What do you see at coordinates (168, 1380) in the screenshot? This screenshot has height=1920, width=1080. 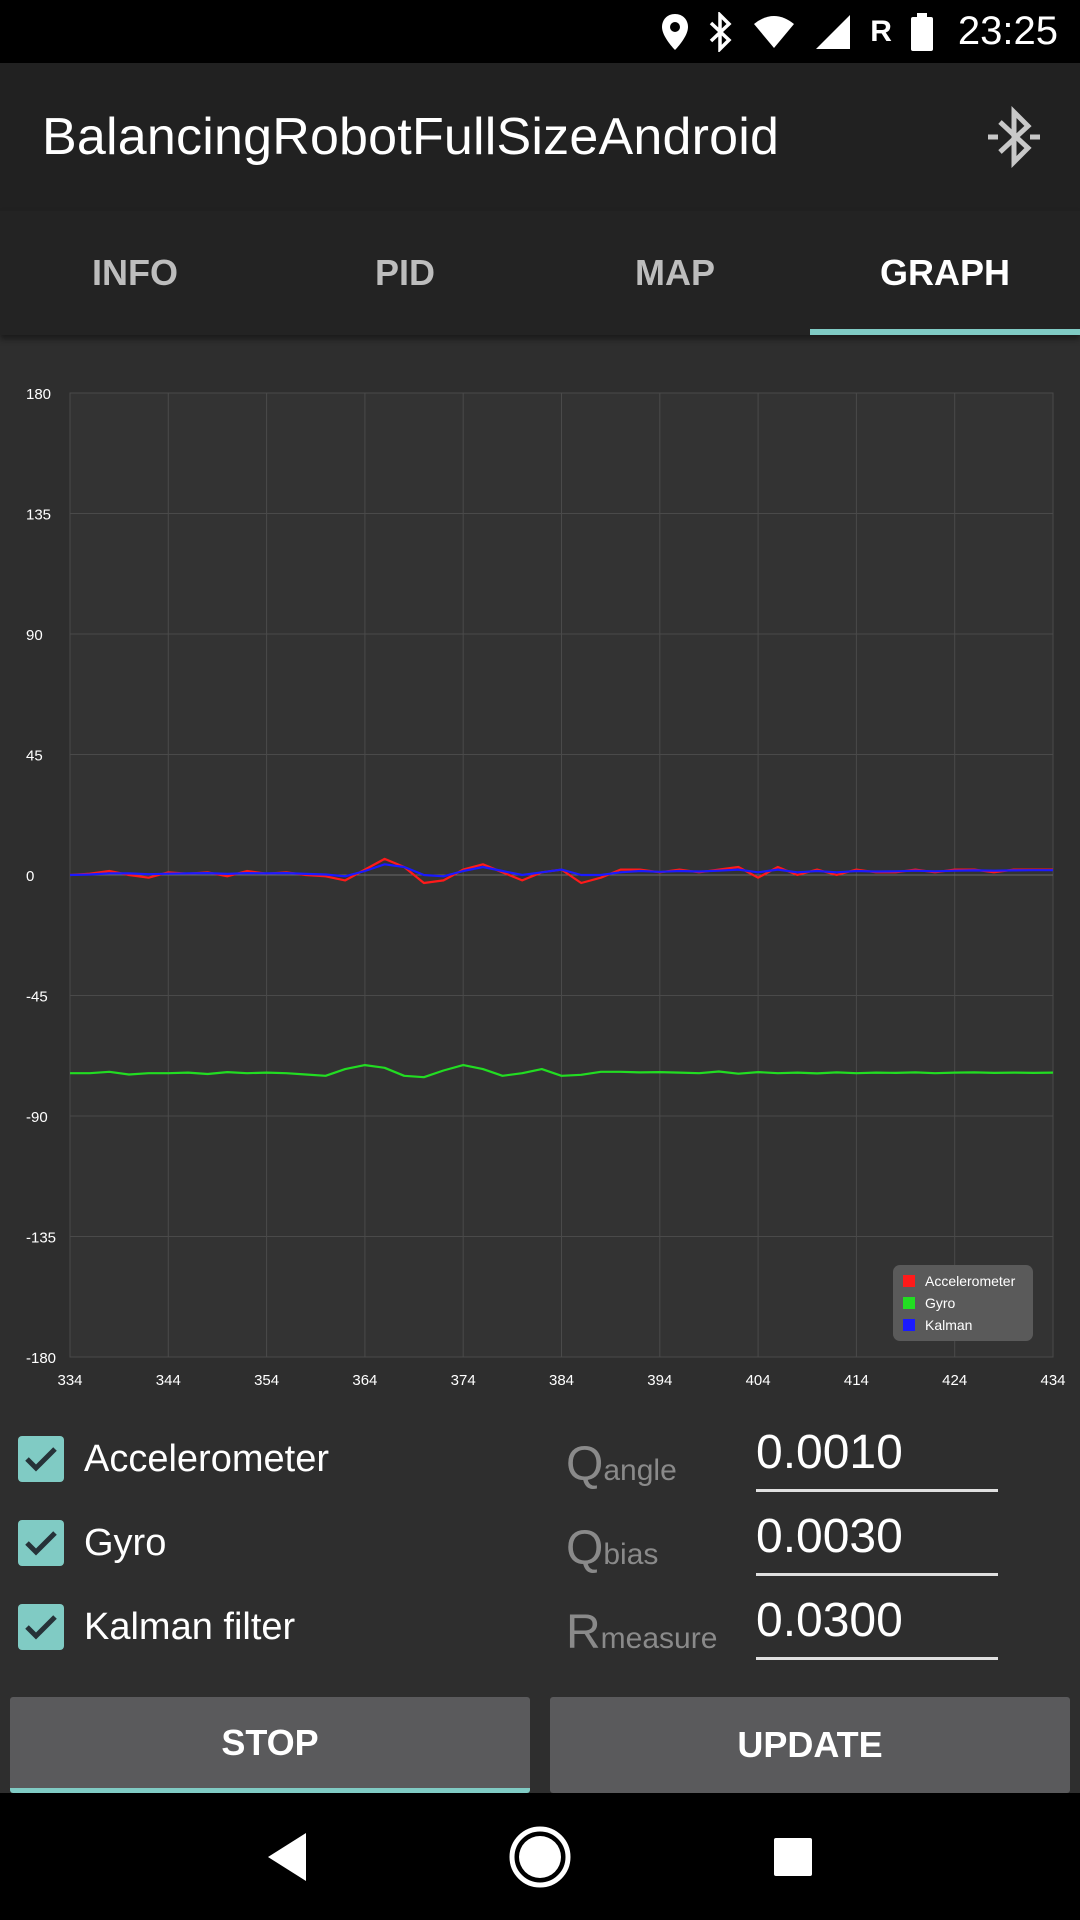 I see `x-tick-label: 344` at bounding box center [168, 1380].